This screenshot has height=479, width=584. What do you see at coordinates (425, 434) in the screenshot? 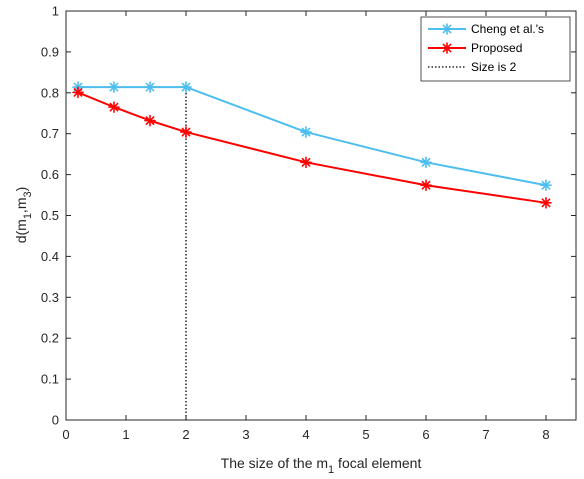
I see `x-tick-label: 6` at bounding box center [425, 434].